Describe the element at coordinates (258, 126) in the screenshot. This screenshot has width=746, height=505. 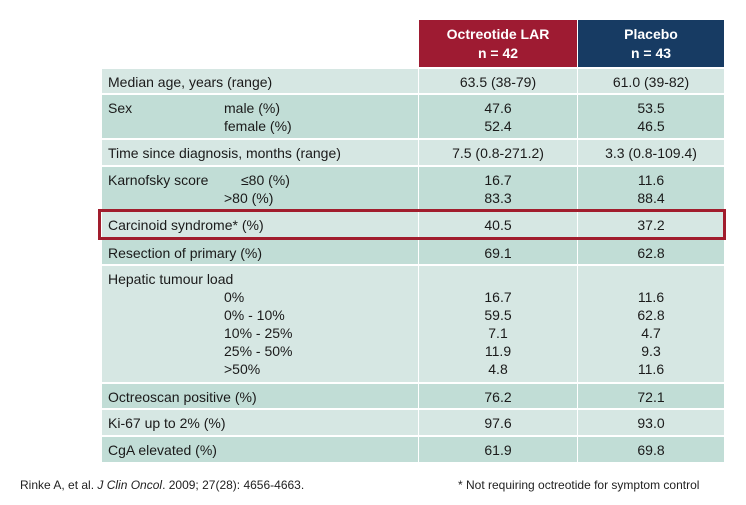
I see `sub-label: female (%)` at that location.